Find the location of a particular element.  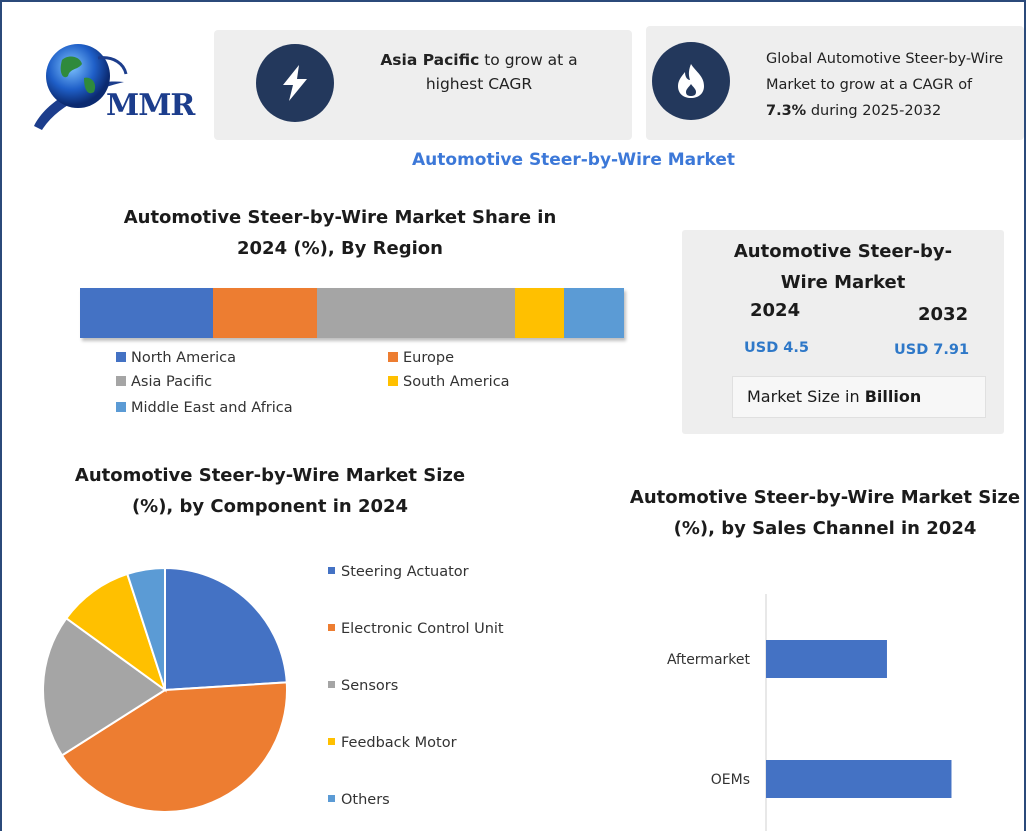

globe-icon is located at coordinates (81, 87).